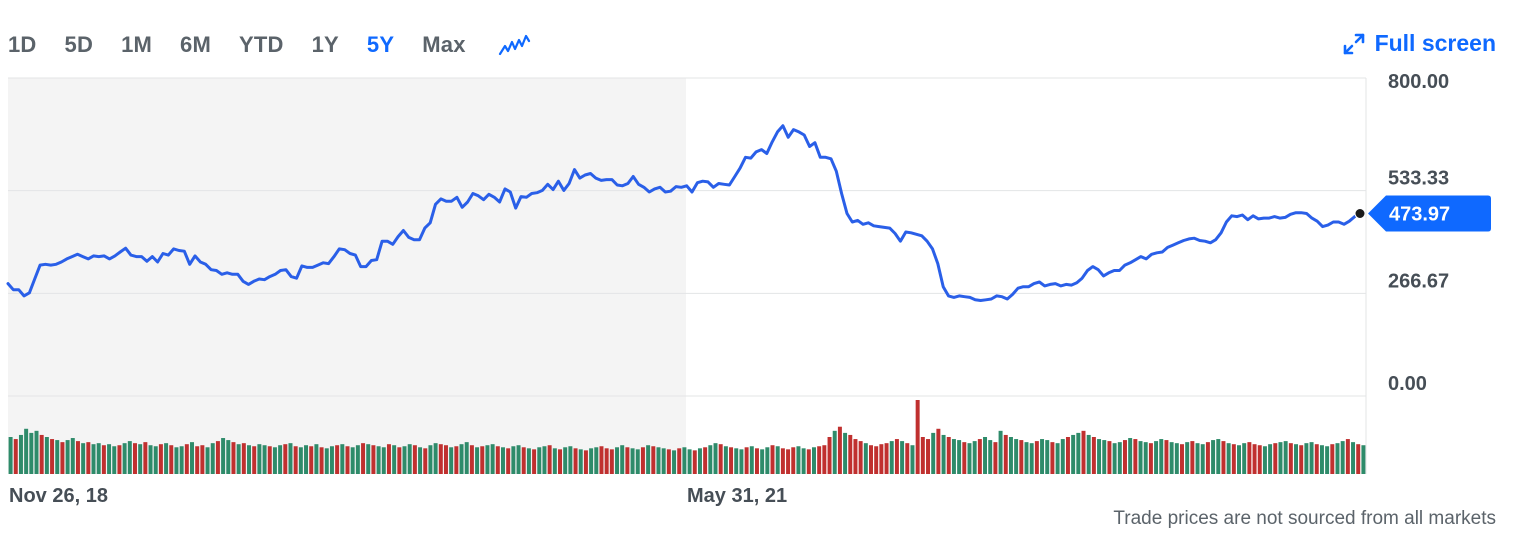 The height and width of the screenshot is (552, 1514). I want to click on range-1m-button: 1M, so click(137, 44).